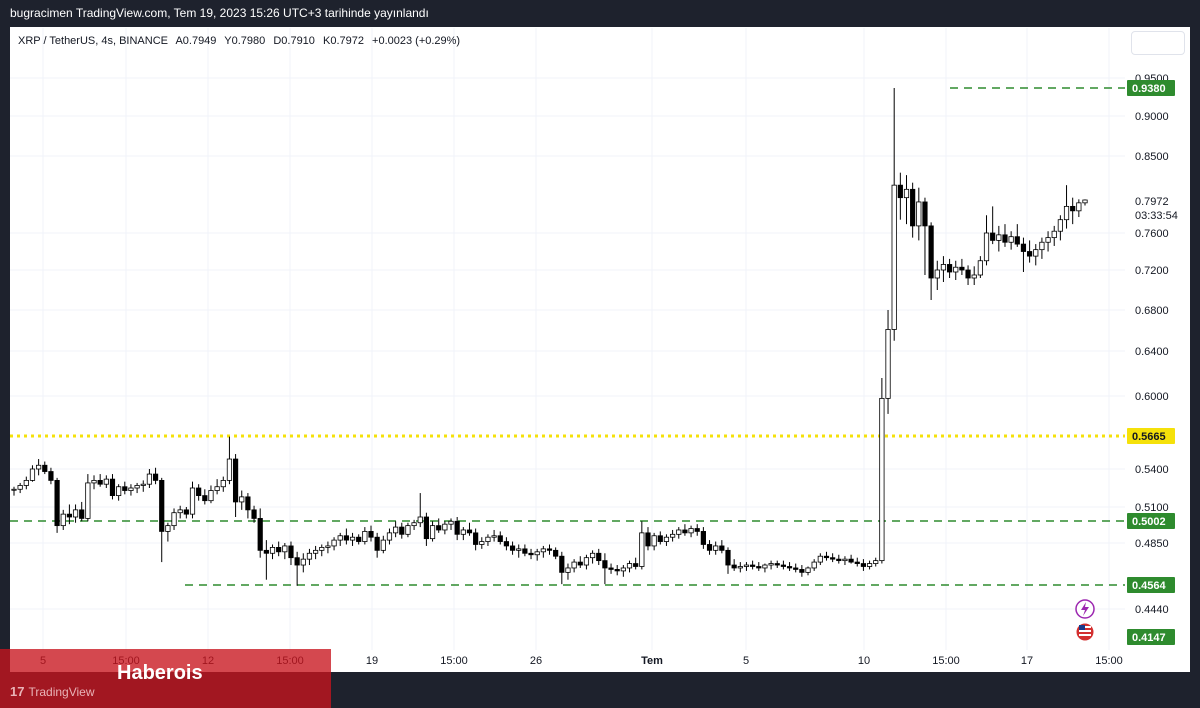  I want to click on flash-icon-glyph, so click(1085, 609).